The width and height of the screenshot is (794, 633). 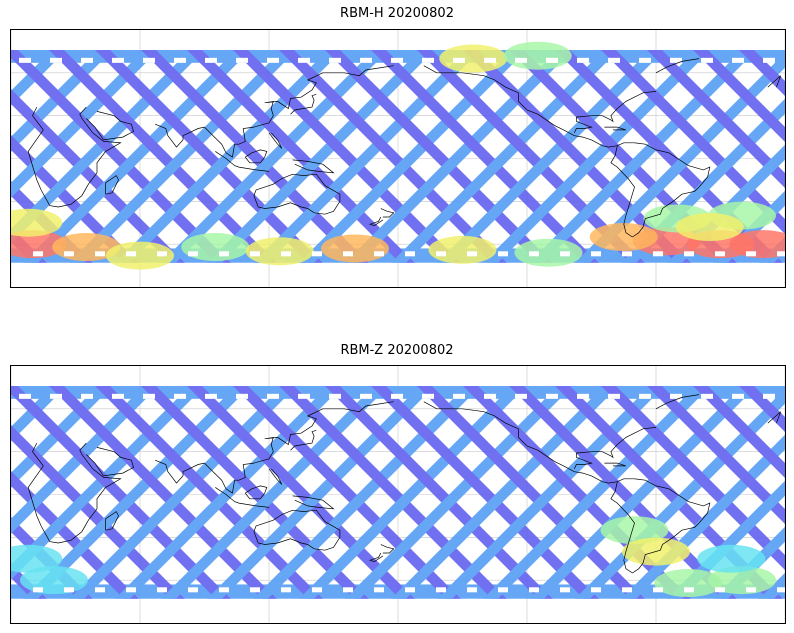 I want to click on map-title-top: RBM-H 20200802, so click(x=397, y=13).